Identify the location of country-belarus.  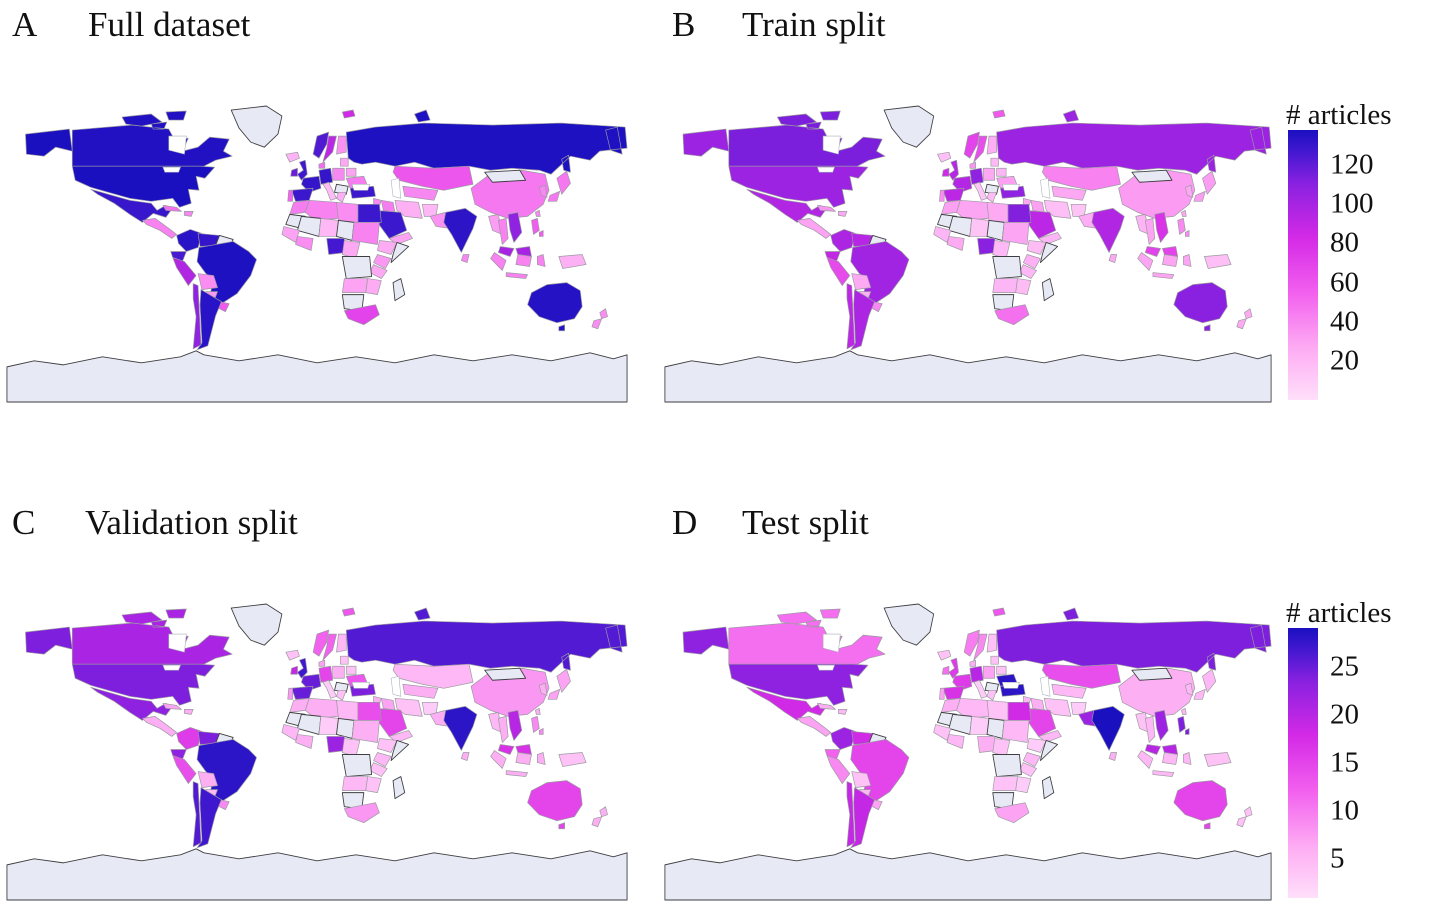
(1001, 172).